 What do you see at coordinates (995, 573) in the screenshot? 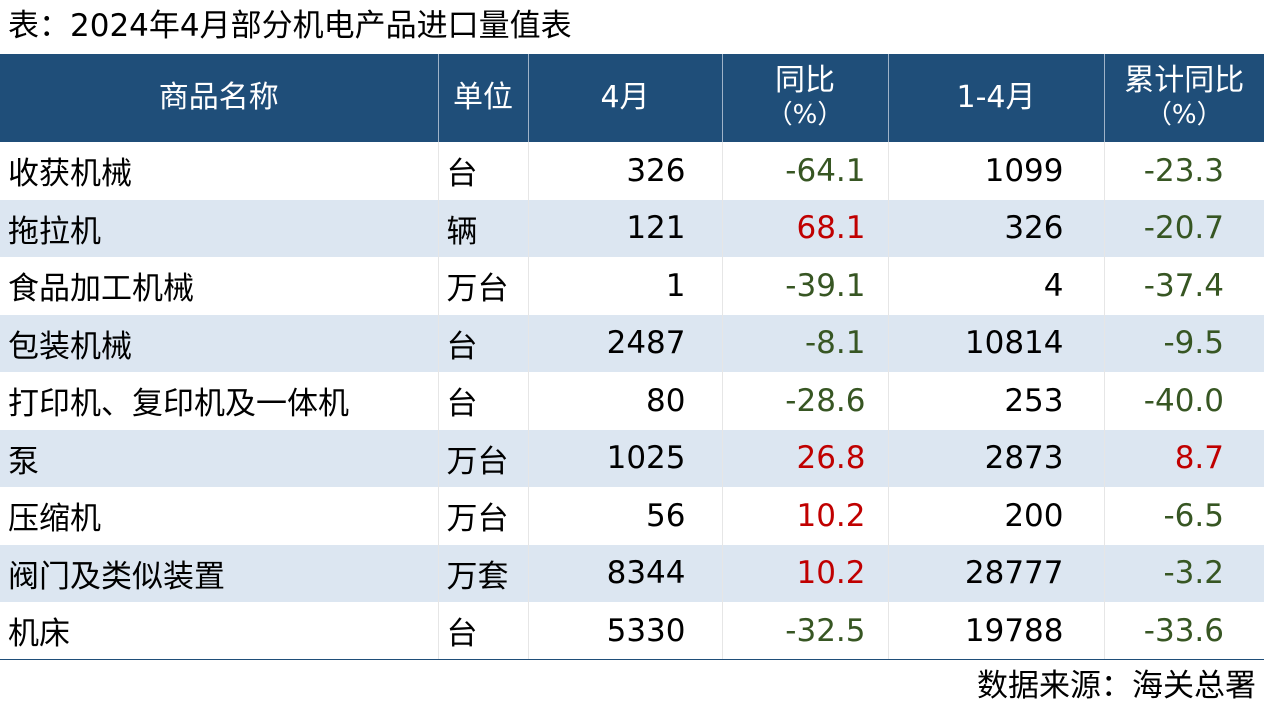
I see `cell-jan-apr: 28777` at bounding box center [995, 573].